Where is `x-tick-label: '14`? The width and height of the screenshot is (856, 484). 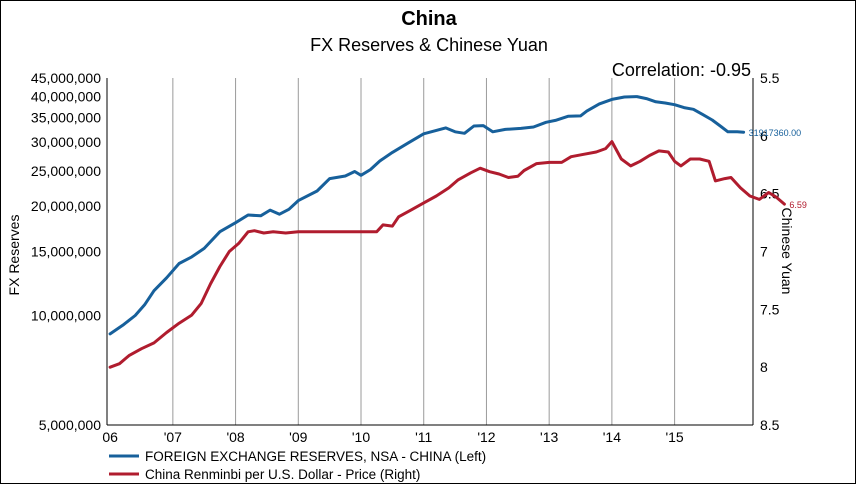
x-tick-label: '14 is located at coordinates (612, 437).